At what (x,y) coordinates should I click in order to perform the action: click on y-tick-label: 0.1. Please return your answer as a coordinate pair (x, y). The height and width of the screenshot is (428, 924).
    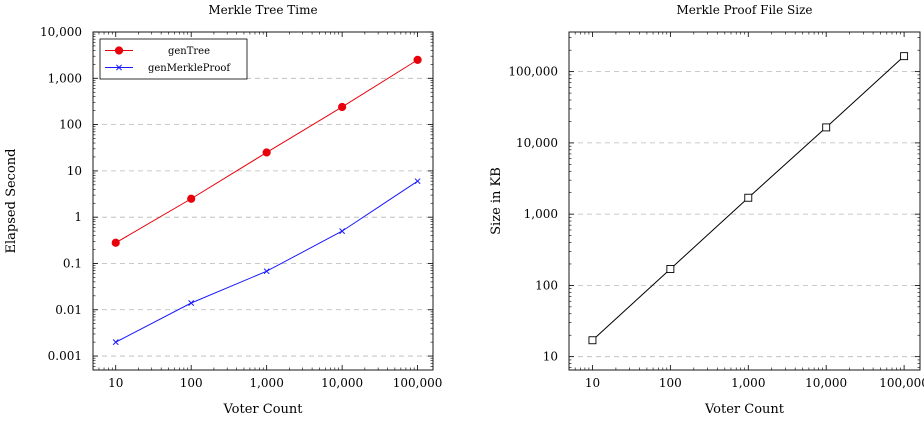
    Looking at the image, I should click on (72, 263).